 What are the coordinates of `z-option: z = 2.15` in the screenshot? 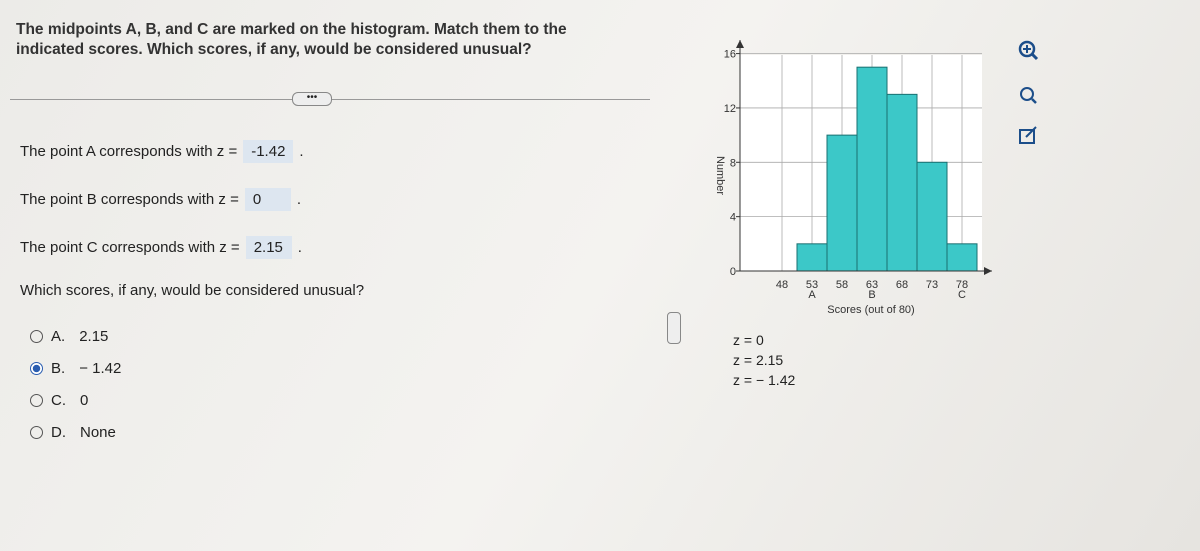 It's located at (758, 360).